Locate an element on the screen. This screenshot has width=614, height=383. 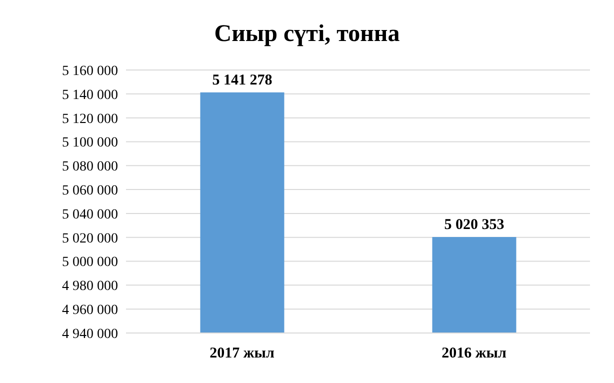
y-tick-label: 5 000 000 is located at coordinates (90, 262).